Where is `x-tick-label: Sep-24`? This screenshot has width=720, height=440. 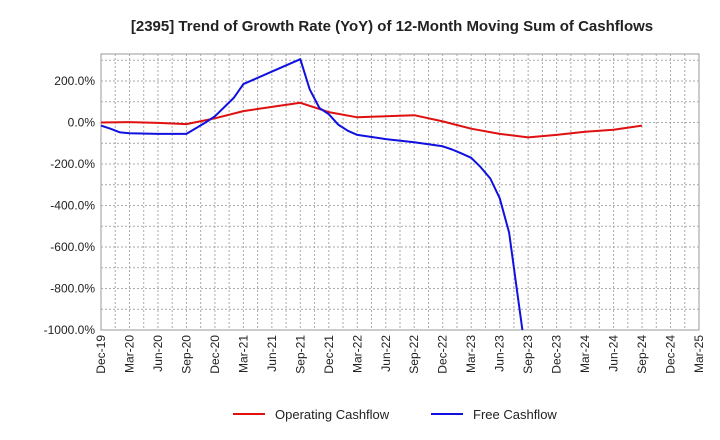
x-tick-label: Sep-24 is located at coordinates (642, 354).